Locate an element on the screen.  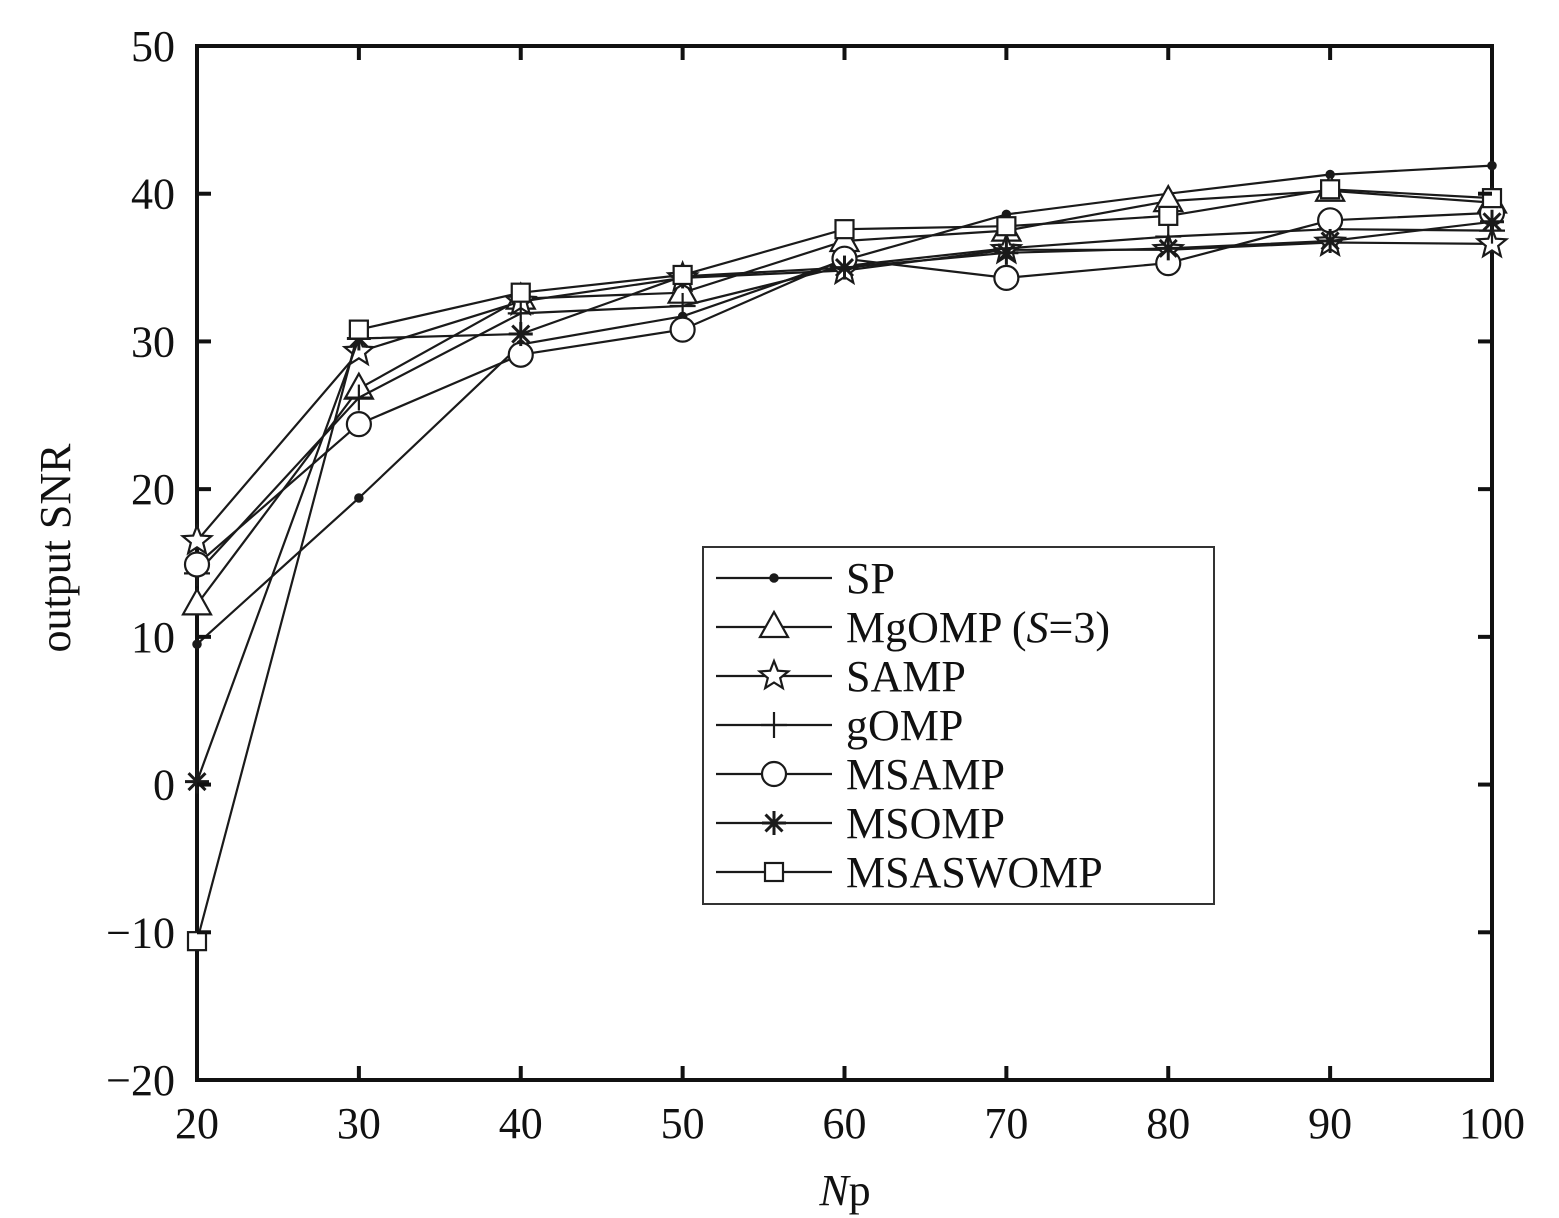
x-tick-label: 60 is located at coordinates (845, 1123).